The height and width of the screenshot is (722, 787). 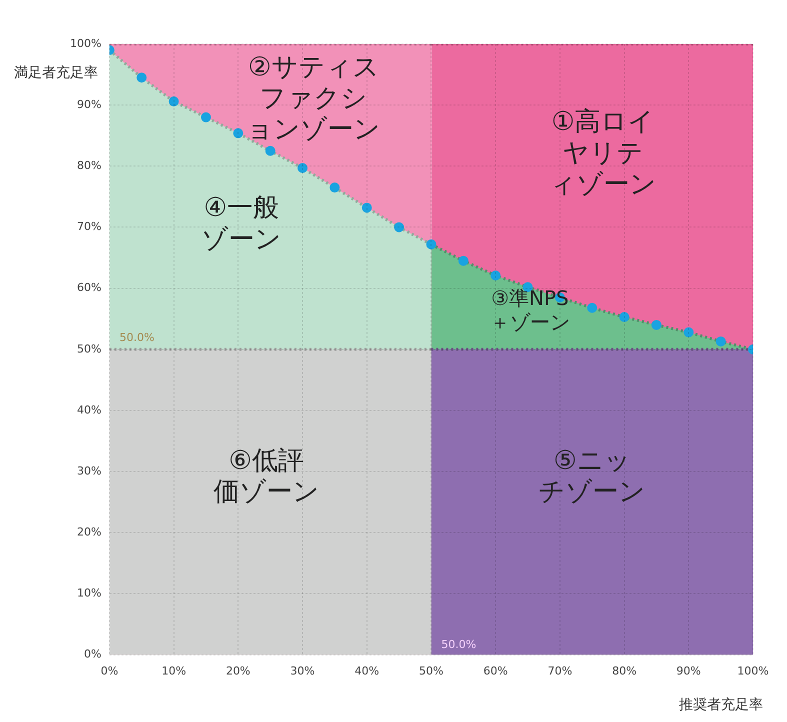 What do you see at coordinates (624, 671) in the screenshot?
I see `x-tick-label: 80%` at bounding box center [624, 671].